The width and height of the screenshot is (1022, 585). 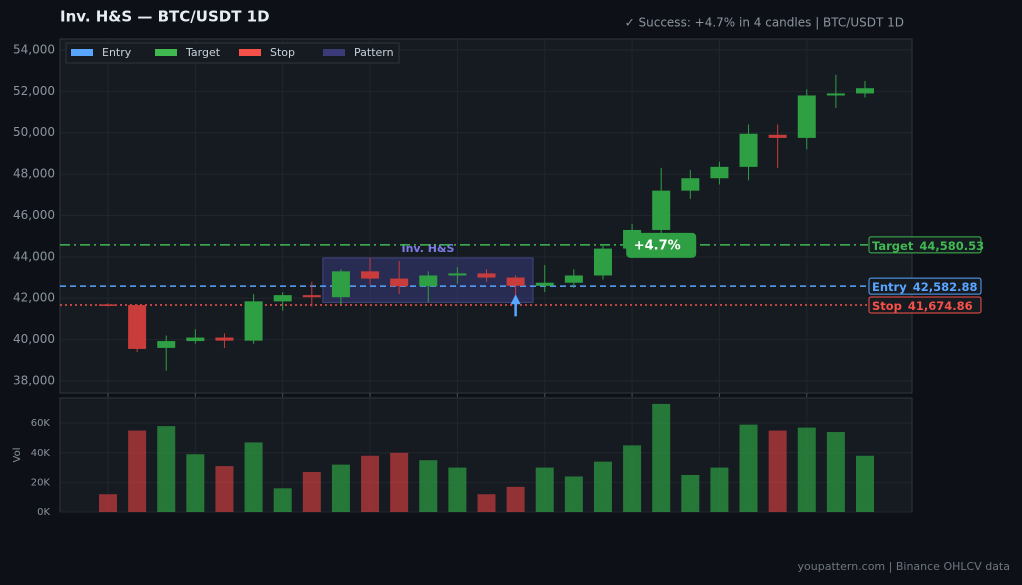 What do you see at coordinates (887, 305) in the screenshot?
I see `level-name: Stop` at bounding box center [887, 305].